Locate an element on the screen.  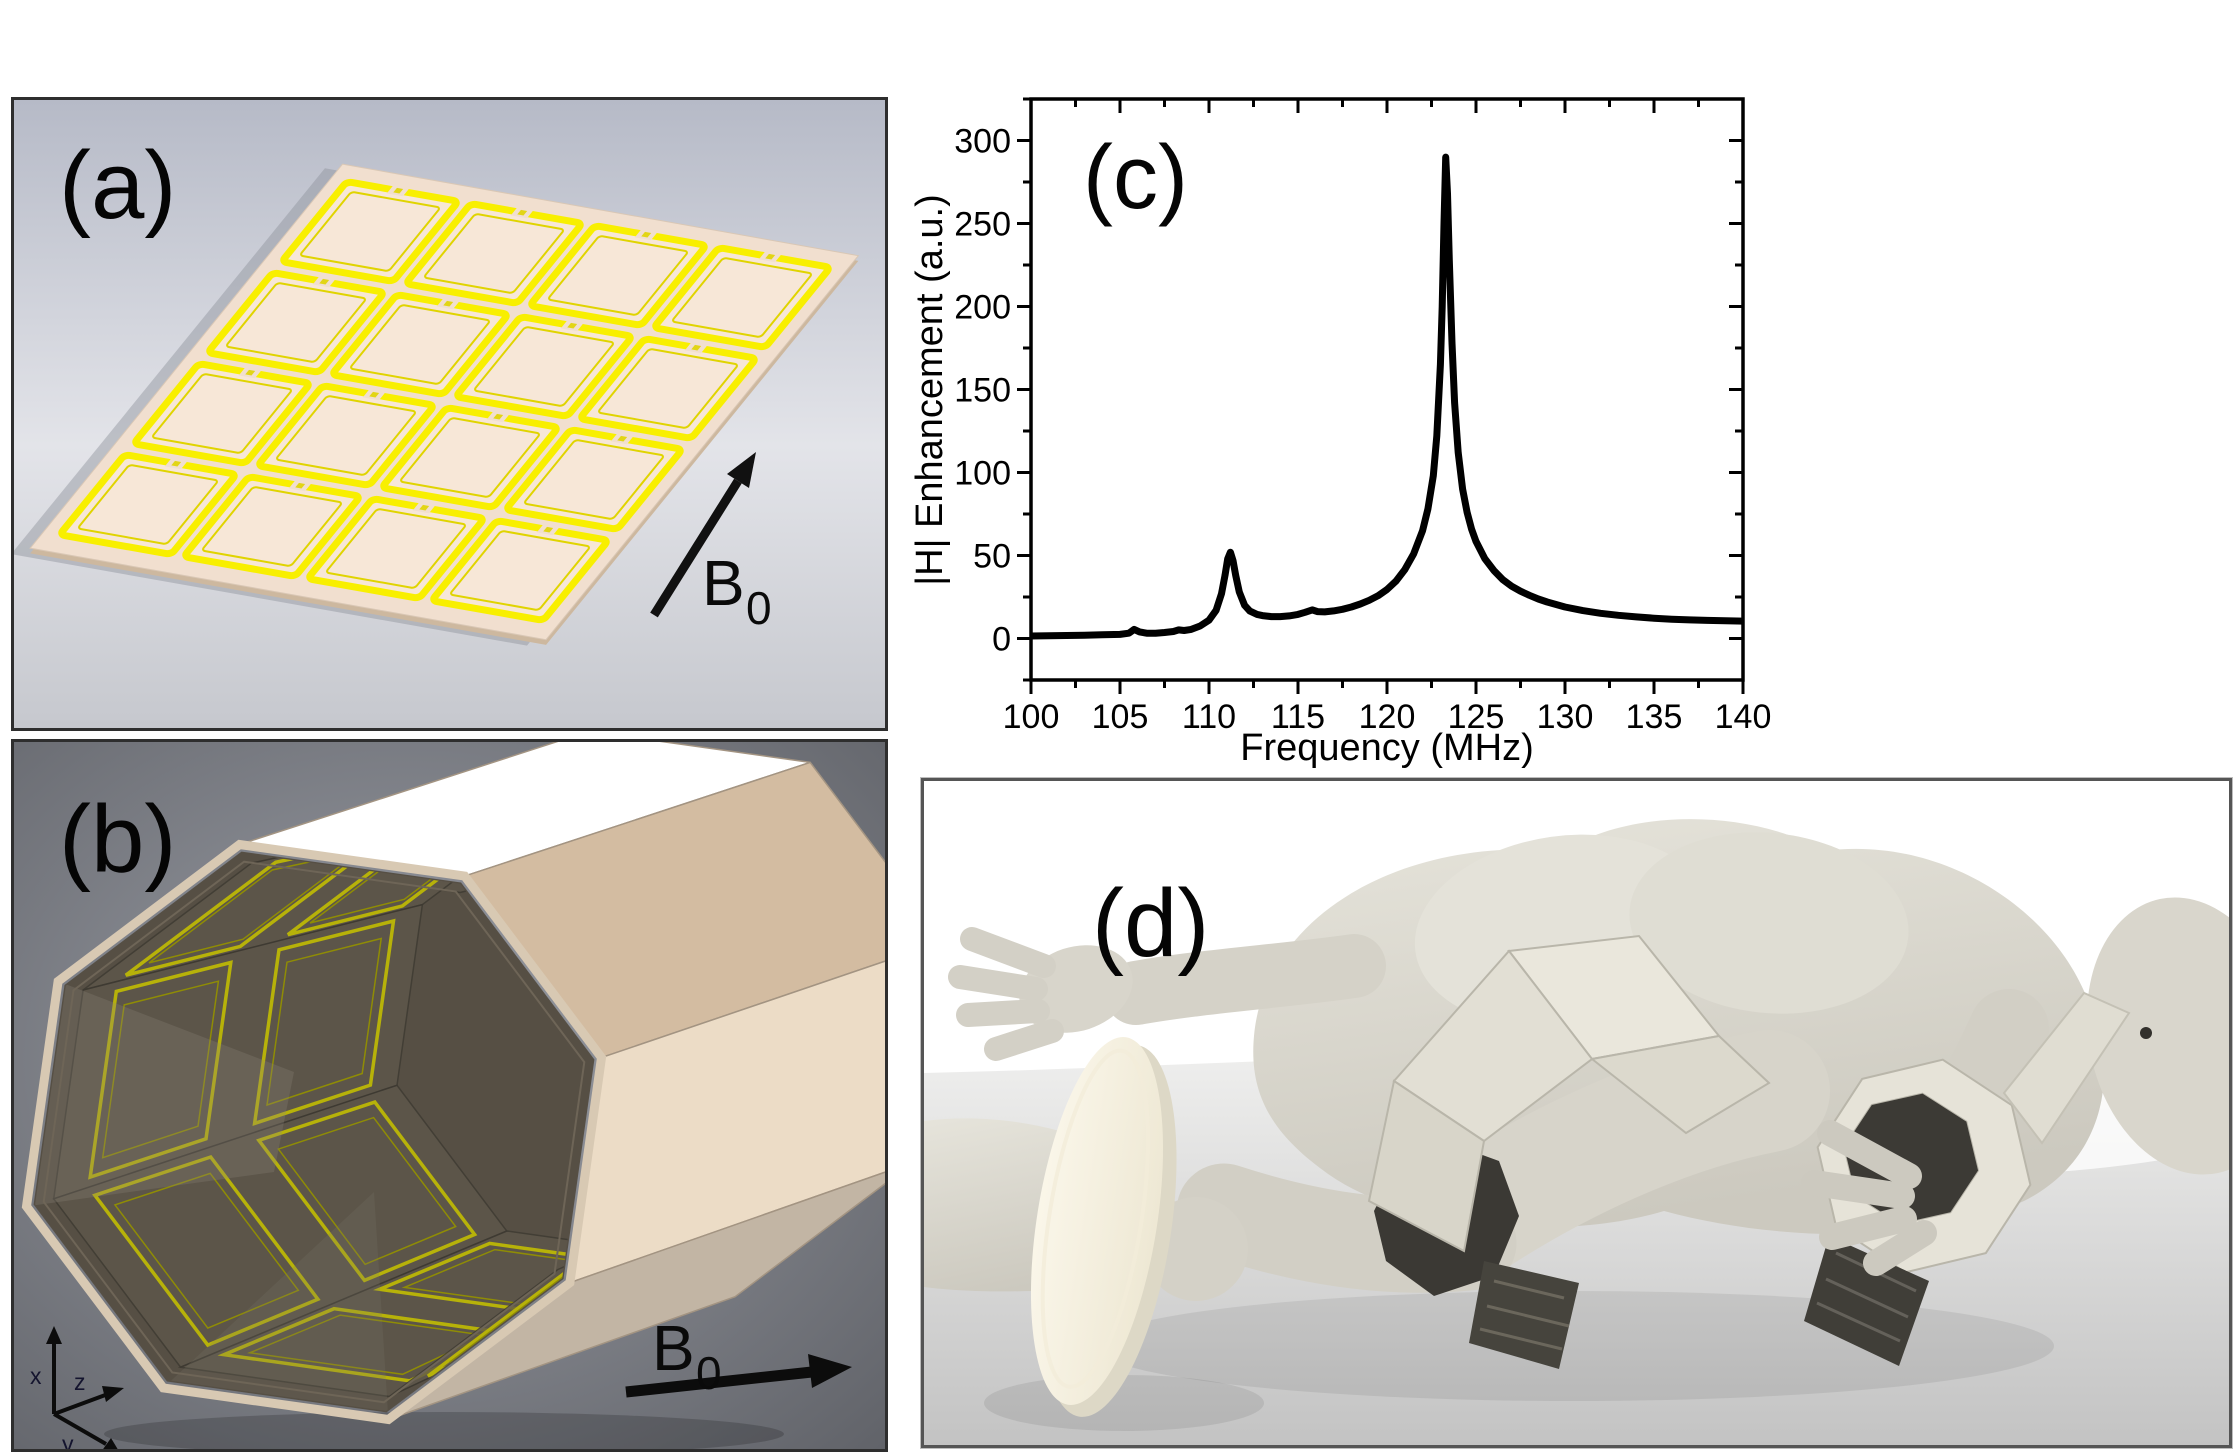
axis-y-label: y is located at coordinates (68, 1440).